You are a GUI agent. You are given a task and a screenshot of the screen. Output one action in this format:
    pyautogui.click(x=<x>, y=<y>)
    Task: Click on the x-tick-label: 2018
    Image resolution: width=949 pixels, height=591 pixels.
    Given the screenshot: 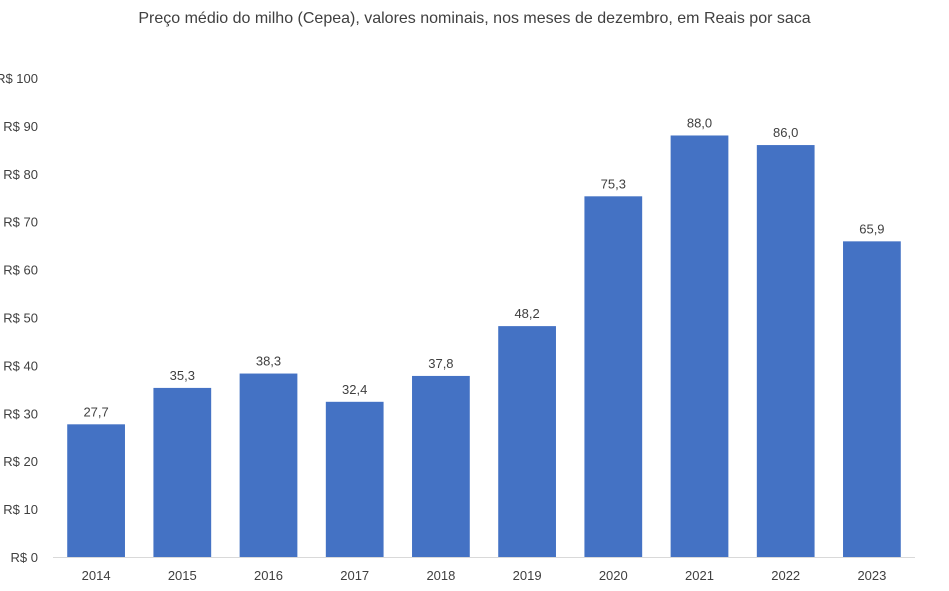 What is the action you would take?
    pyautogui.click(x=440, y=575)
    